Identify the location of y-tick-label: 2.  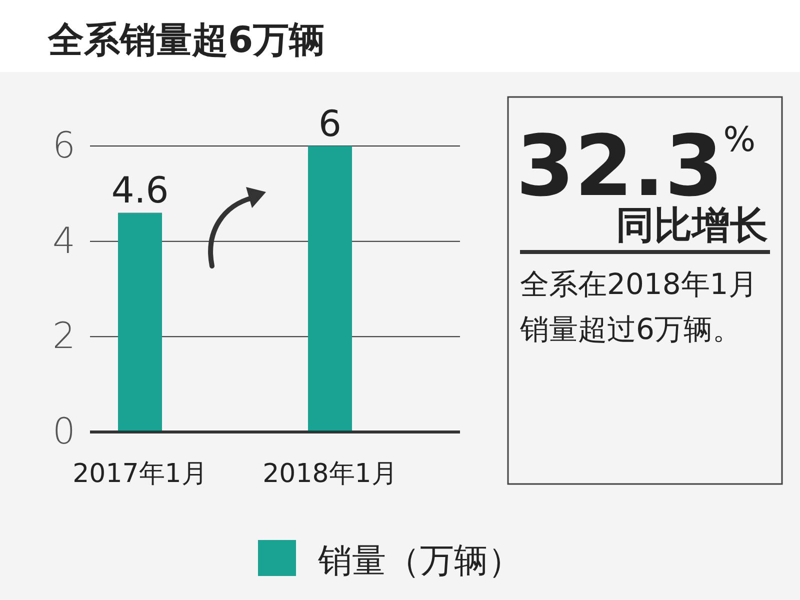
(64, 337).